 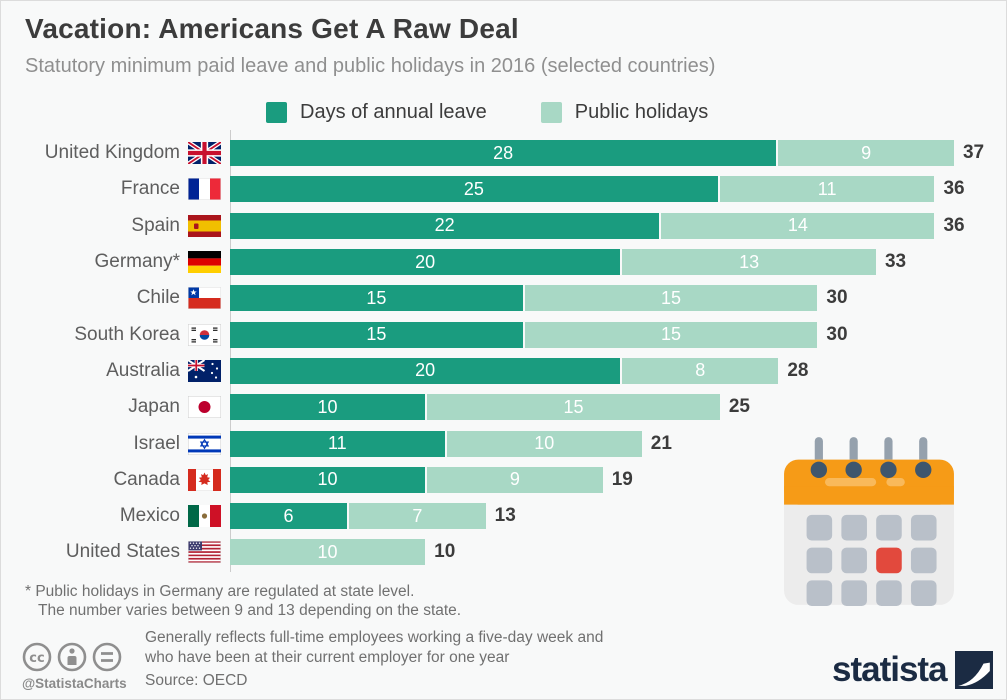 I want to click on no-derivatives-icon, so click(x=107, y=657).